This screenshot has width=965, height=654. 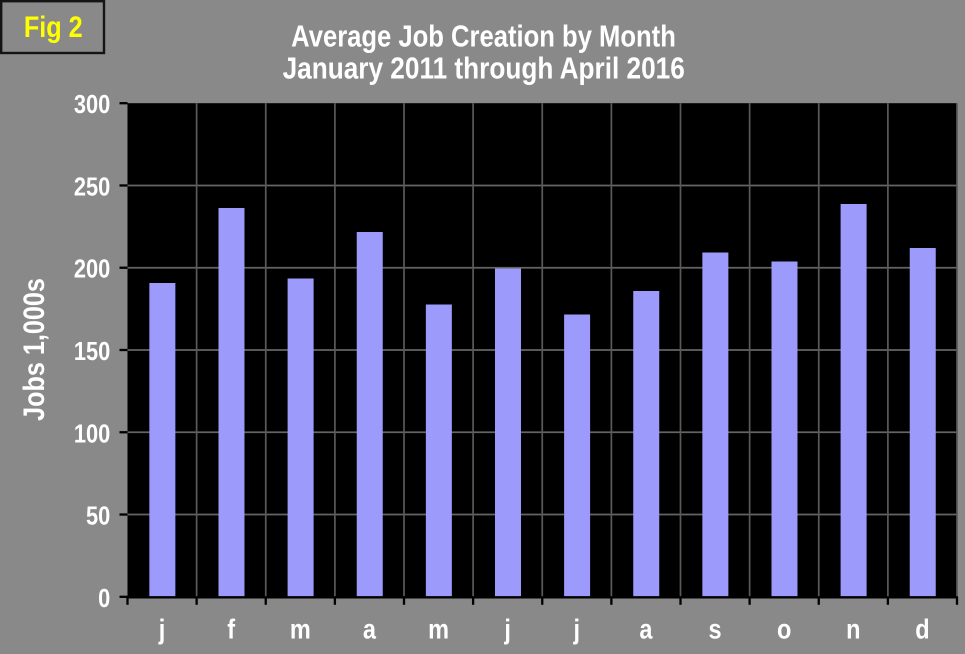 I want to click on svg-text: 0, so click(x=104, y=598).